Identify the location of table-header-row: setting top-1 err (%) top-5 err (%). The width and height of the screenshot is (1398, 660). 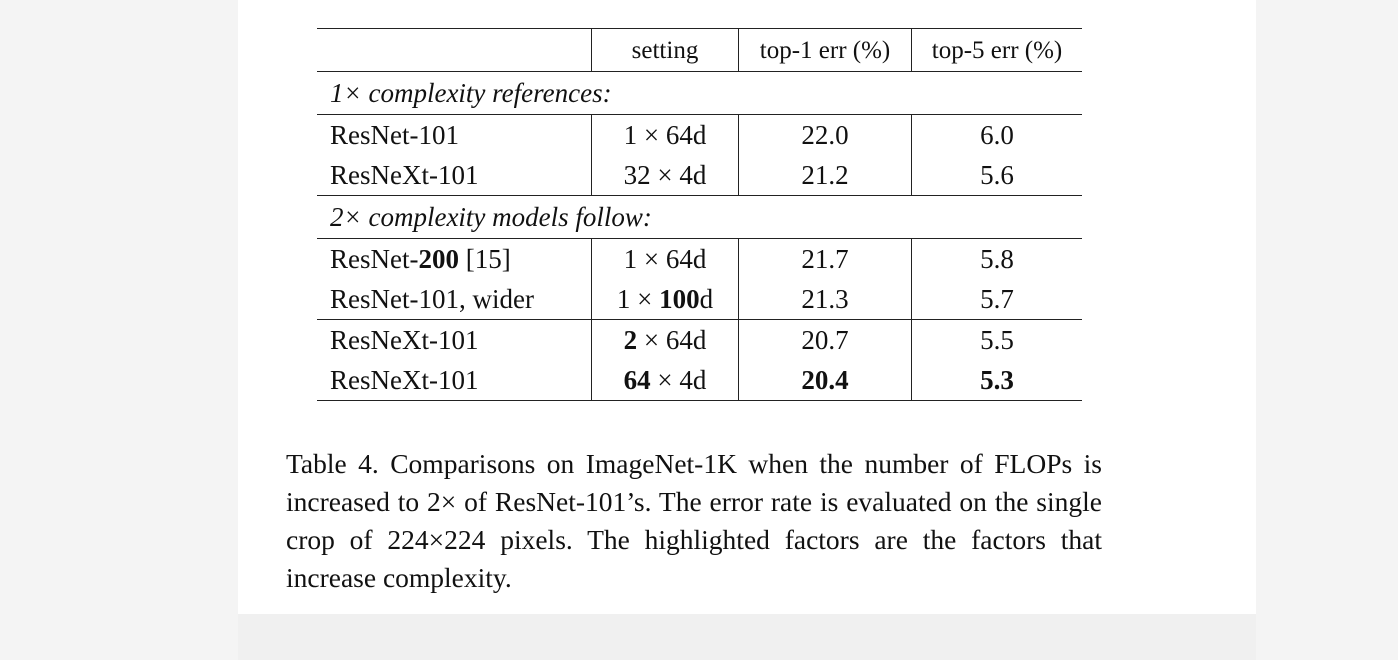
(699, 50).